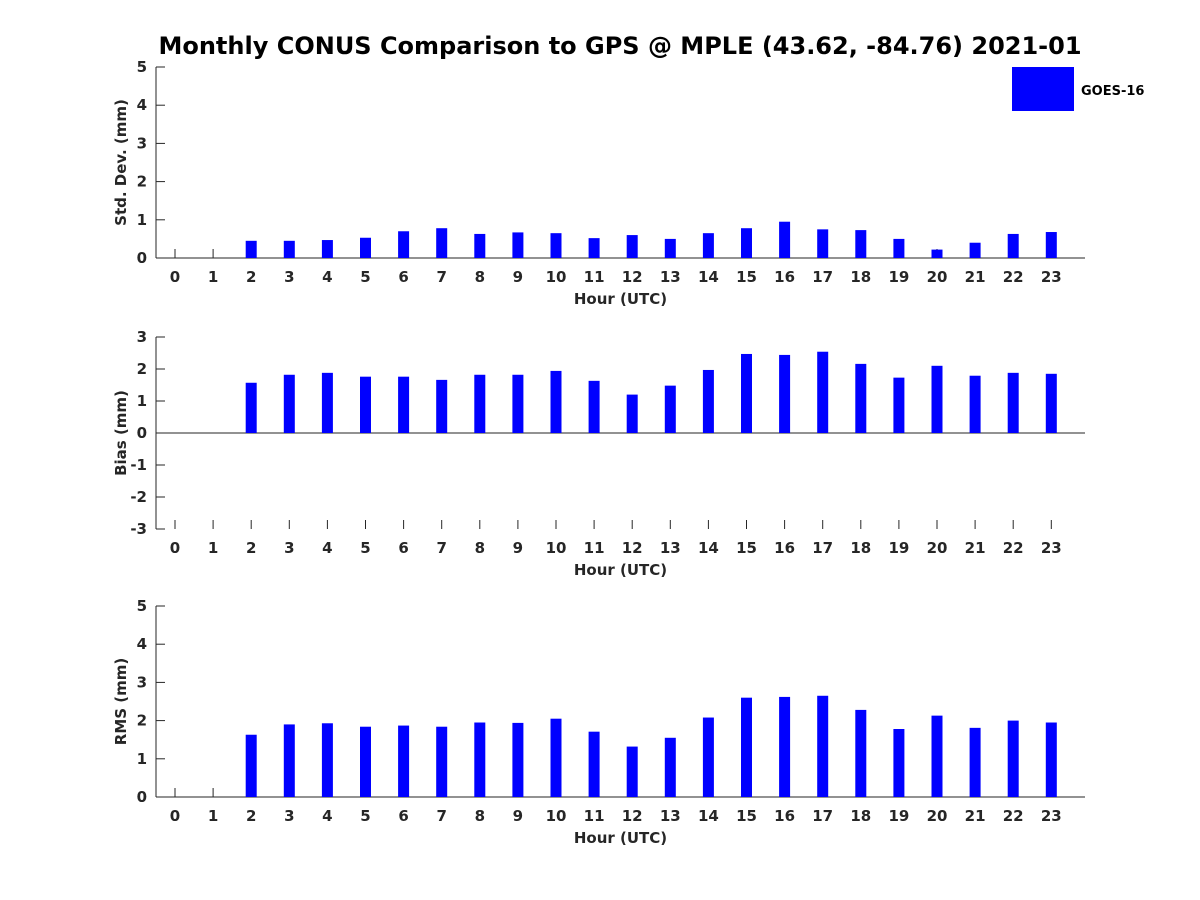 The height and width of the screenshot is (900, 1200). Describe the element at coordinates (1013, 816) in the screenshot. I see `rms-x-tick-label: 22` at that location.